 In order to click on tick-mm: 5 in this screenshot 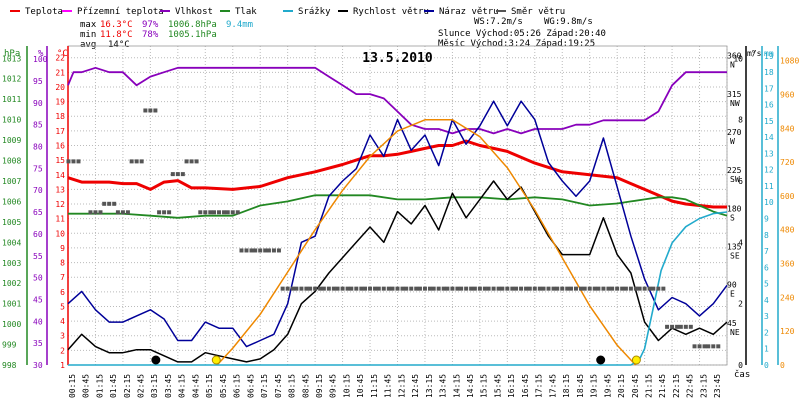, I will do `click(766, 284)`.